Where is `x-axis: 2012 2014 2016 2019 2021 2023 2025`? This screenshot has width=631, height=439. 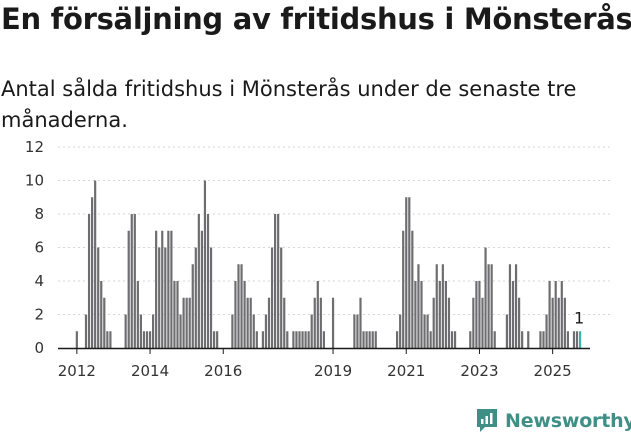 x-axis: 2012 2014 2016 2019 2021 2023 2025 is located at coordinates (324, 363).